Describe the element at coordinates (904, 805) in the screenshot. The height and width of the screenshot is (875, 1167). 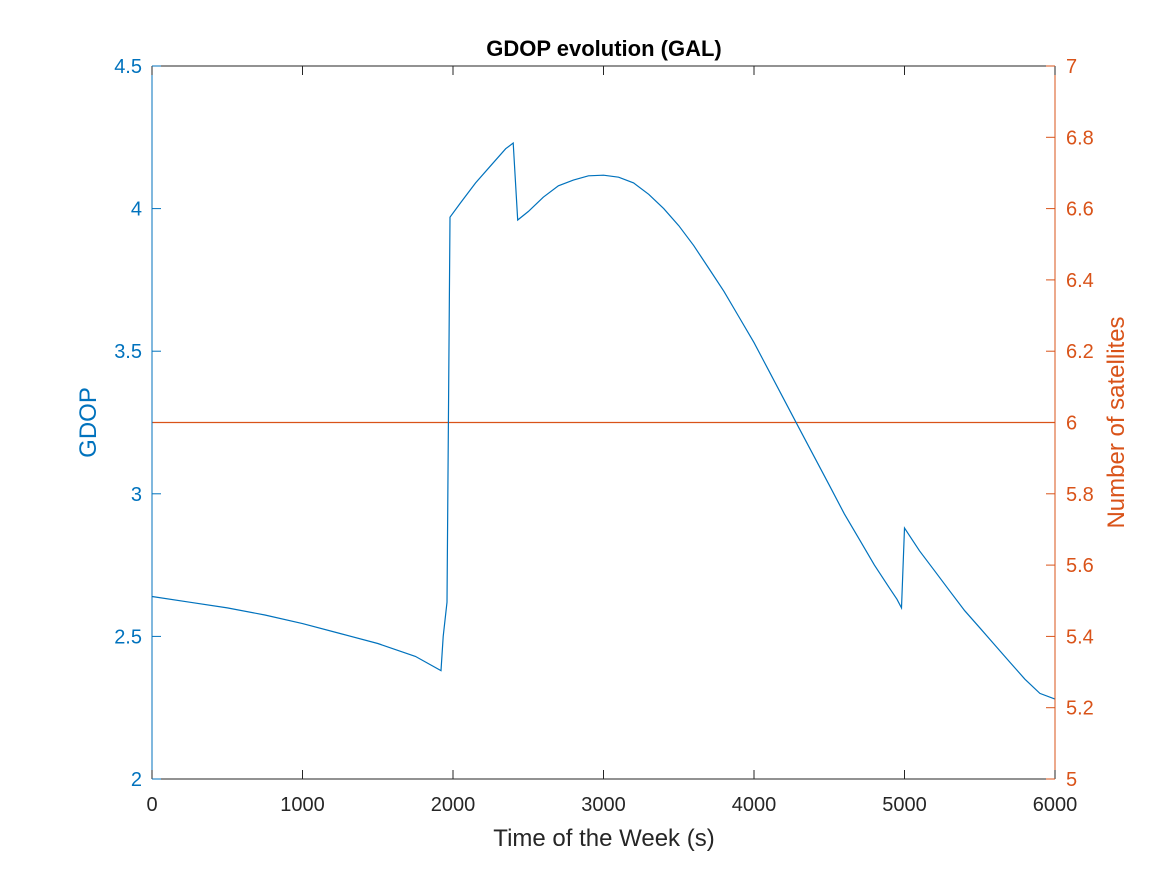
I see `x-tick-label: 5000` at that location.